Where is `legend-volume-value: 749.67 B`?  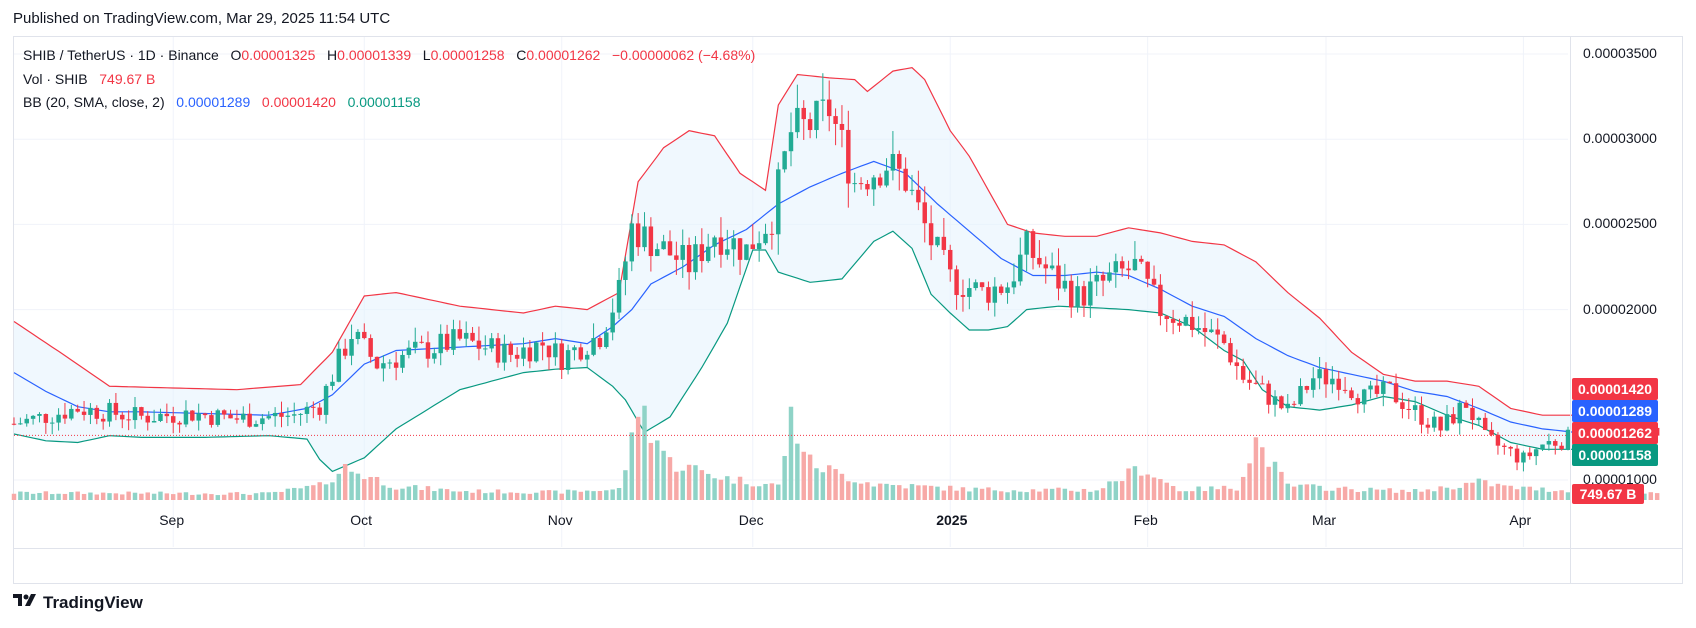 legend-volume-value: 749.67 B is located at coordinates (127, 79).